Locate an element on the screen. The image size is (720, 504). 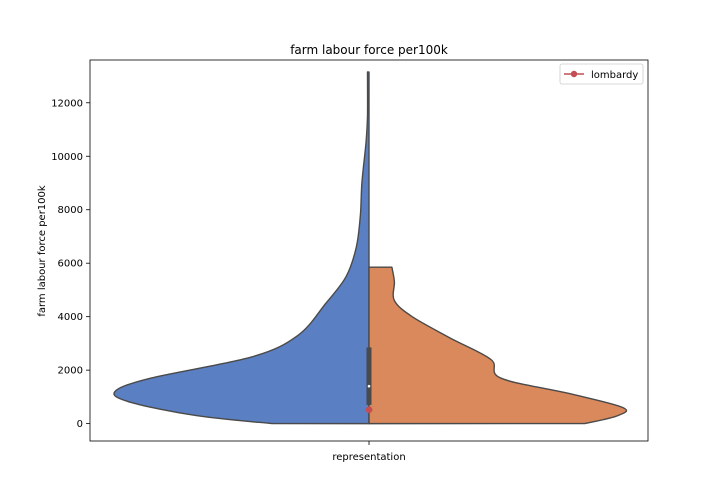
legend-label: lombardy is located at coordinates (614, 75).